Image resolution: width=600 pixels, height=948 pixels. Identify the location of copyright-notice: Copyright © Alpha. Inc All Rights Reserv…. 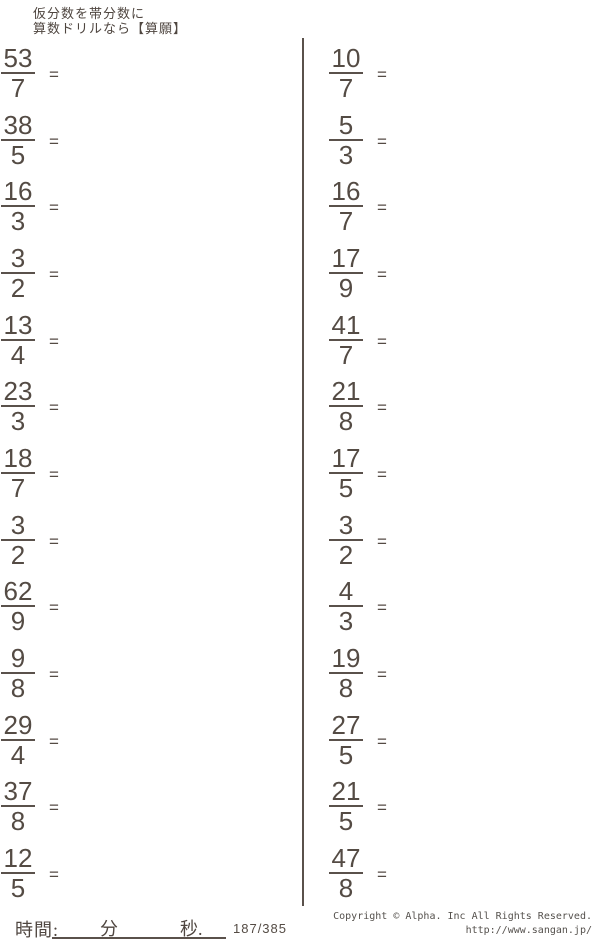
(462, 924).